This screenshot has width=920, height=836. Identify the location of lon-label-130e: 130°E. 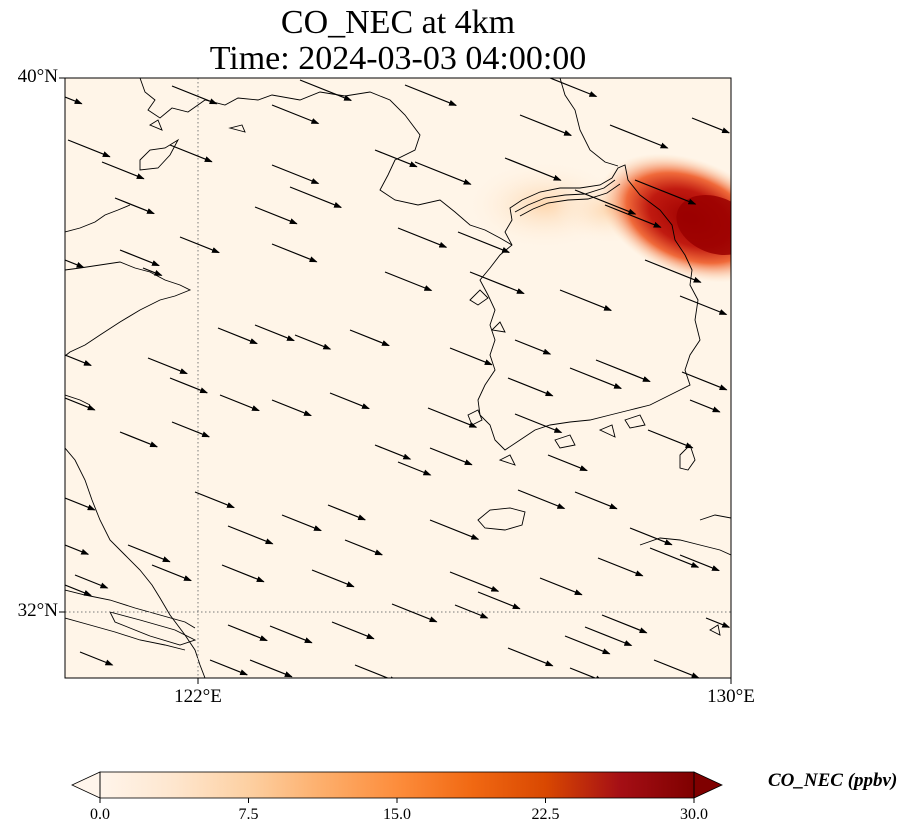
(731, 696).